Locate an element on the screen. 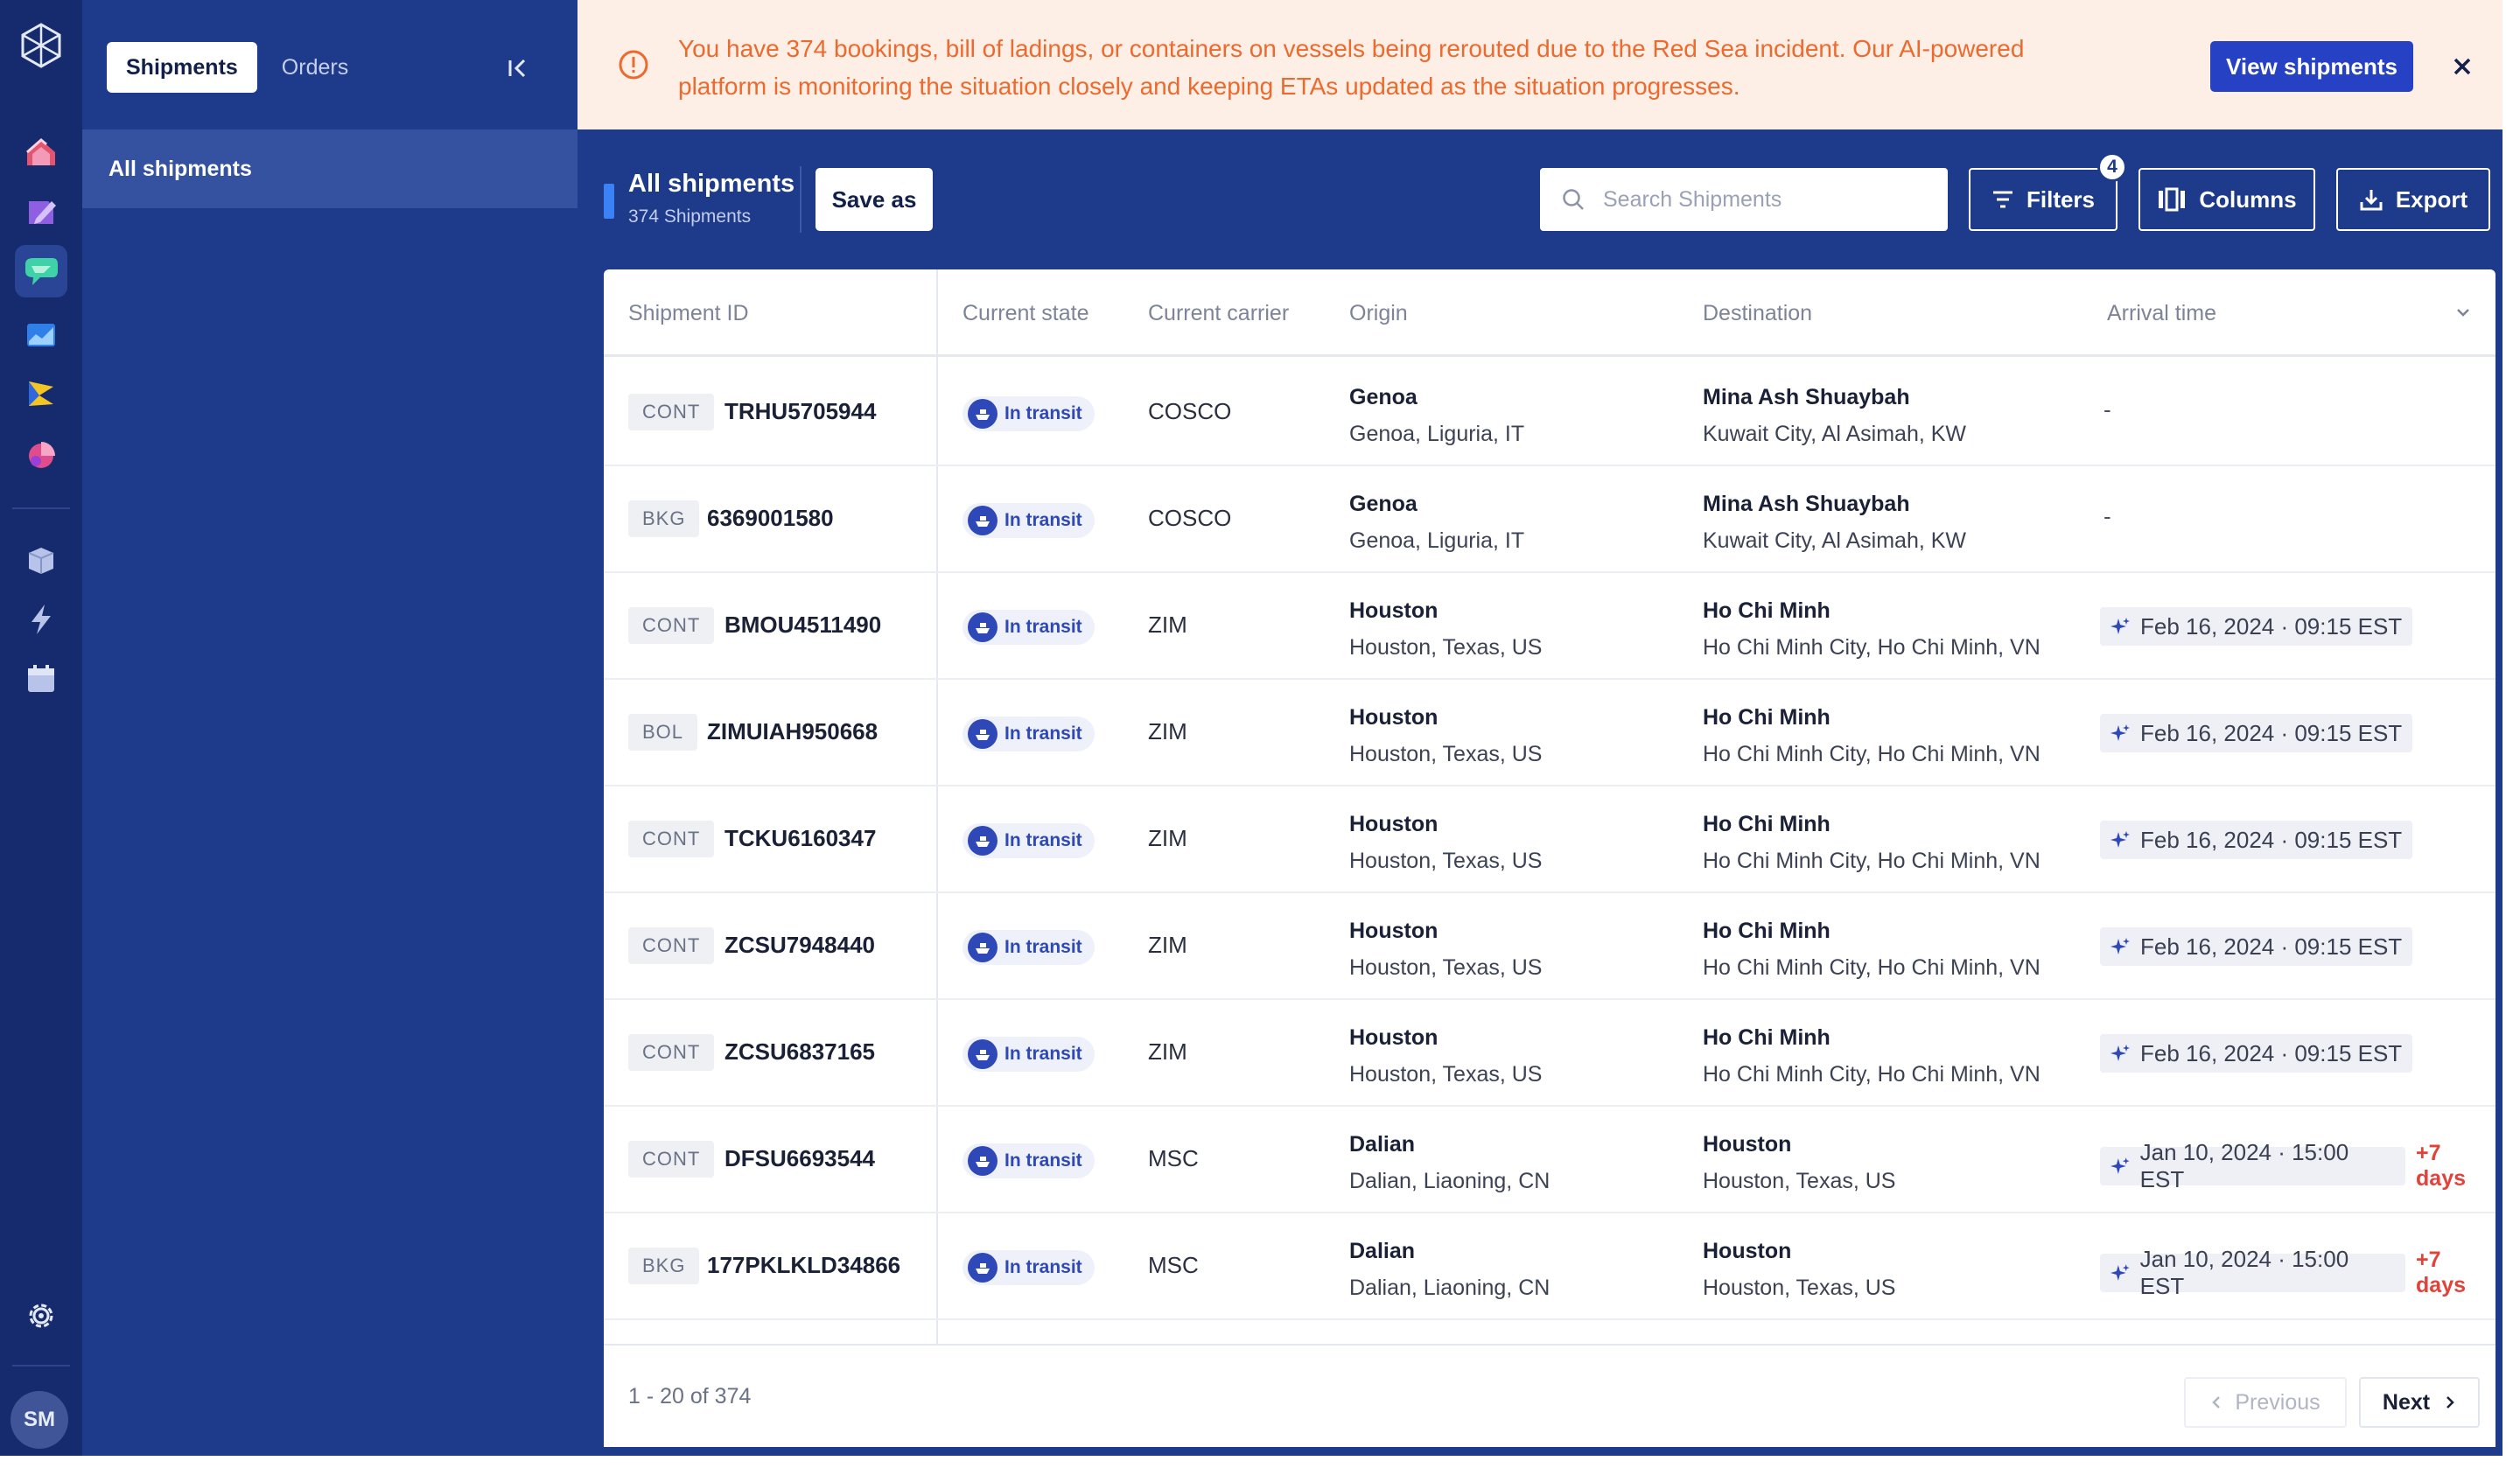 This screenshot has width=2520, height=1468. rail-containers-button is located at coordinates (41, 560).